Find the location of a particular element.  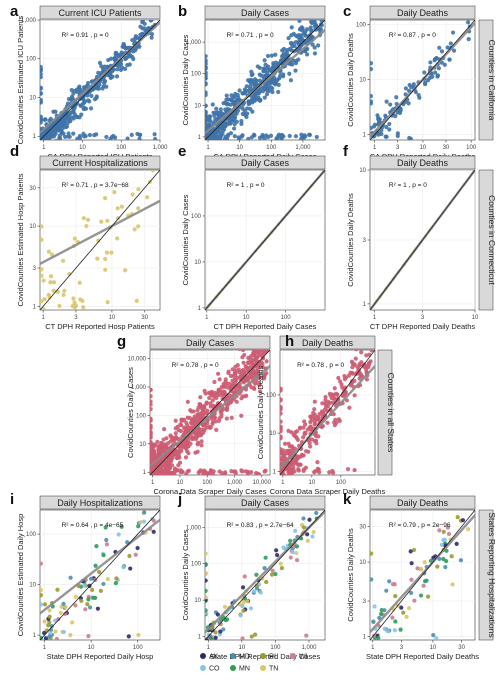

identity-line is located at coordinates (100, 575).